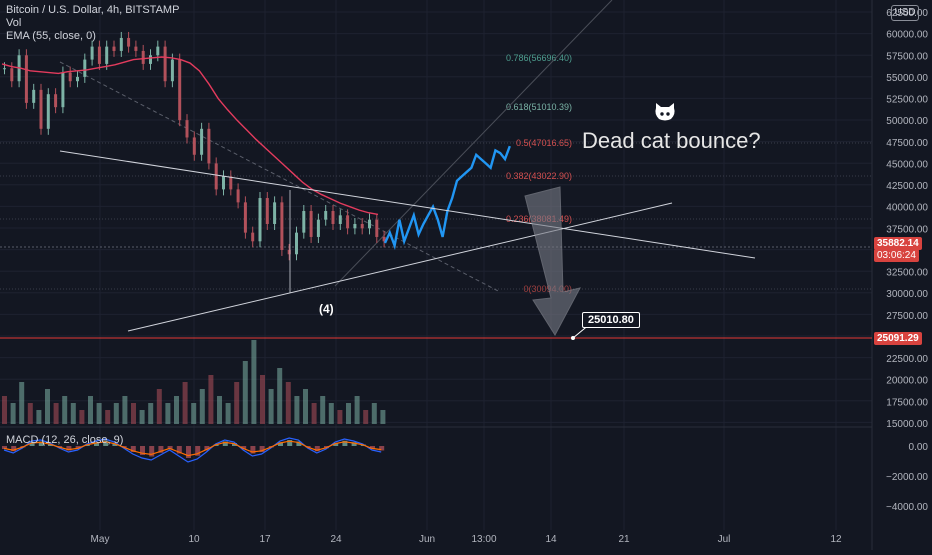  I want to click on fib-label: 0.382(43022.90), so click(539, 176).